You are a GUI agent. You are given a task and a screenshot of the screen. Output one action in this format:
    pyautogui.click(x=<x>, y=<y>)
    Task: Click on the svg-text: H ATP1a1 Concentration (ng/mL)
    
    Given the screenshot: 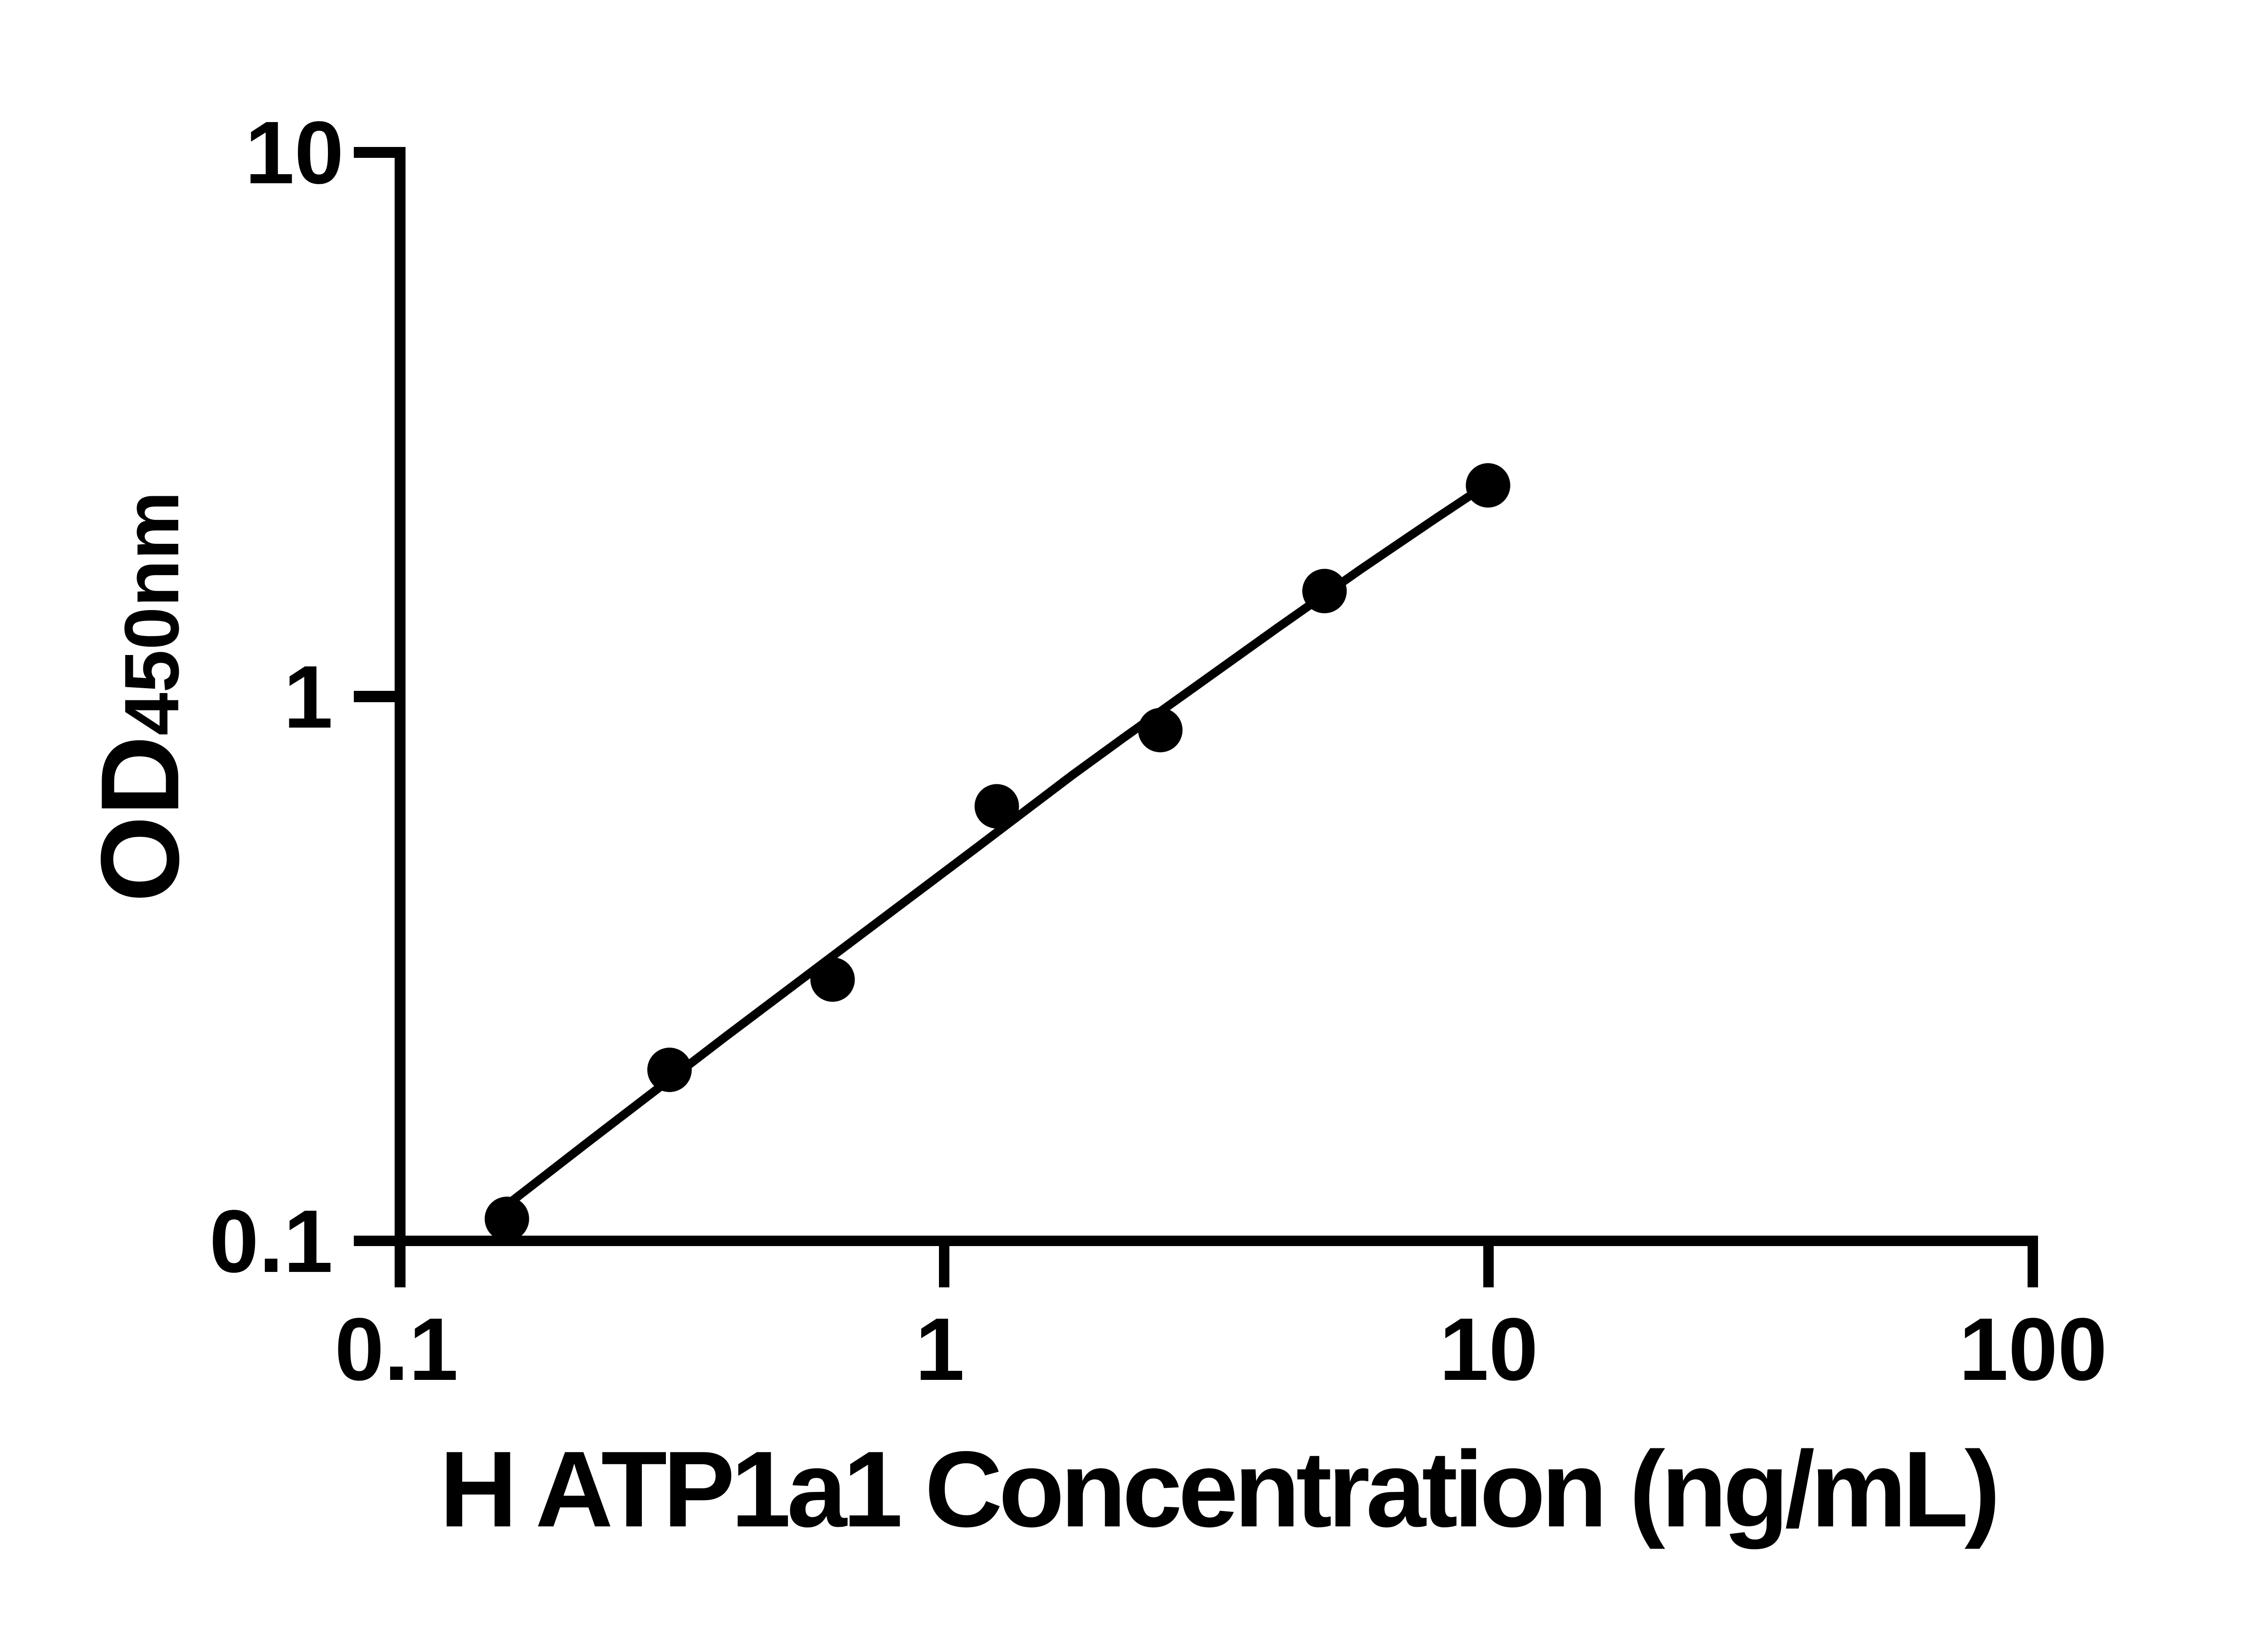 What is the action you would take?
    pyautogui.click(x=1218, y=1489)
    